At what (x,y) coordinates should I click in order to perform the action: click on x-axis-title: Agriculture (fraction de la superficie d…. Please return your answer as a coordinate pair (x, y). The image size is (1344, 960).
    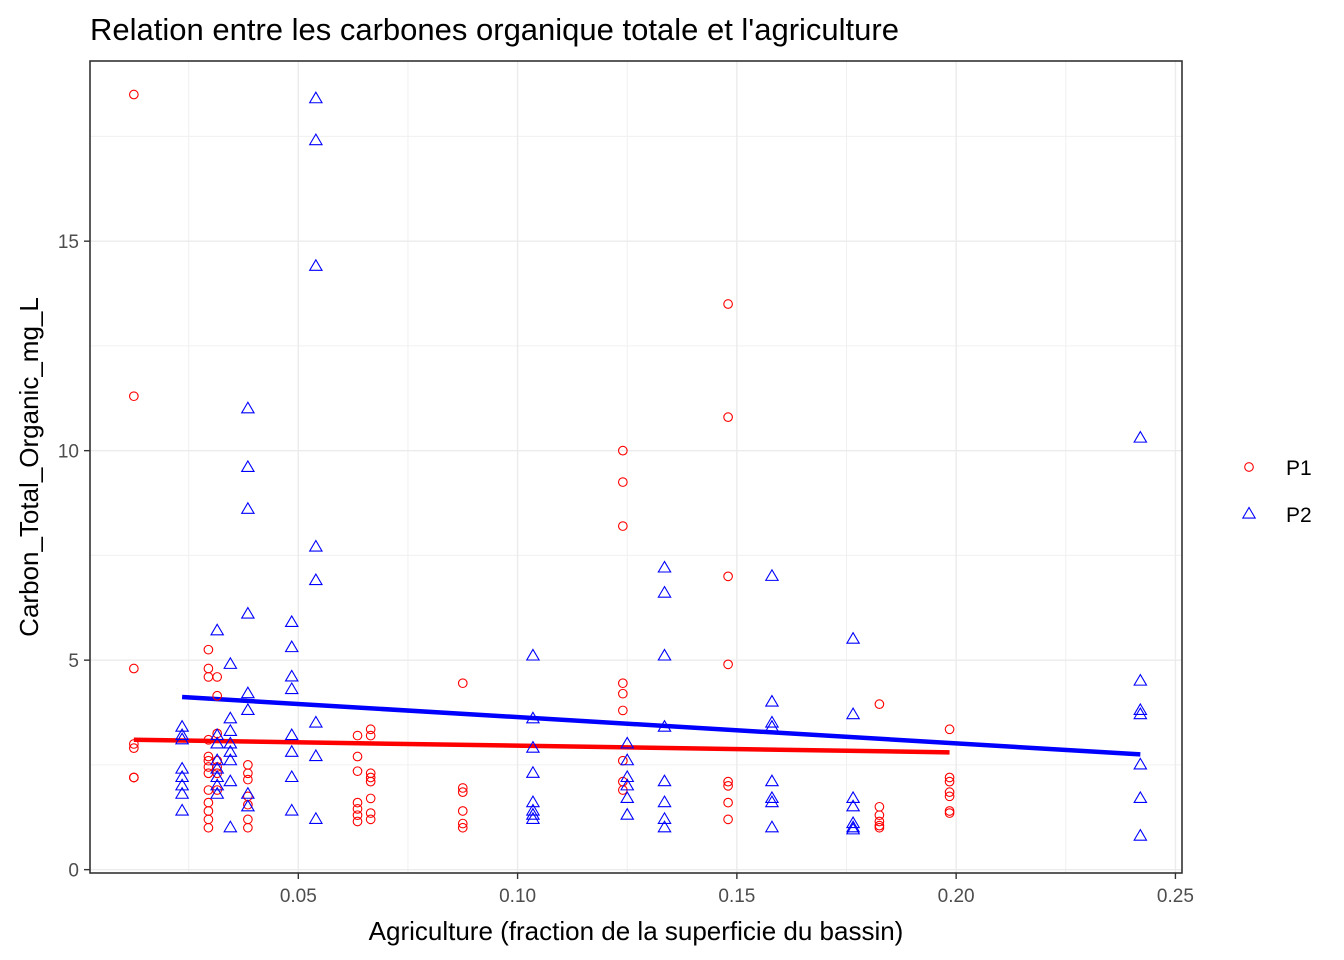
    Looking at the image, I should click on (636, 931).